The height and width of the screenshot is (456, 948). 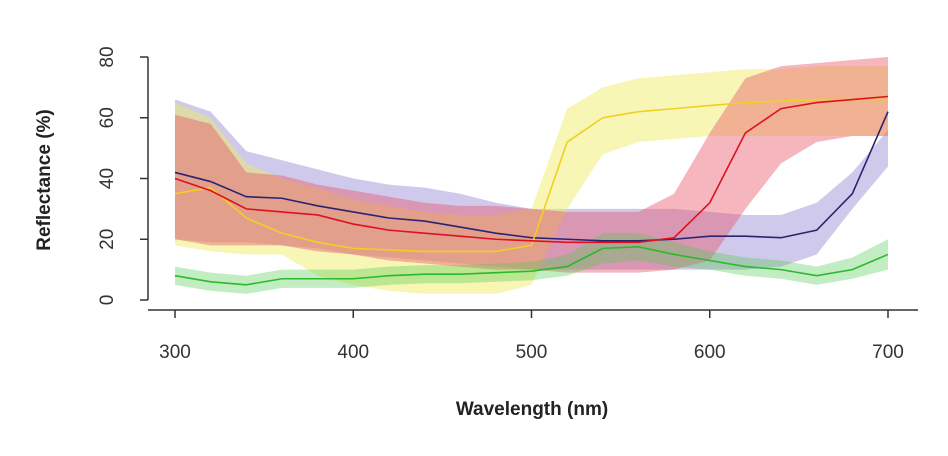 What do you see at coordinates (44, 180) in the screenshot?
I see `y-axis-title: Reflectance (%)` at bounding box center [44, 180].